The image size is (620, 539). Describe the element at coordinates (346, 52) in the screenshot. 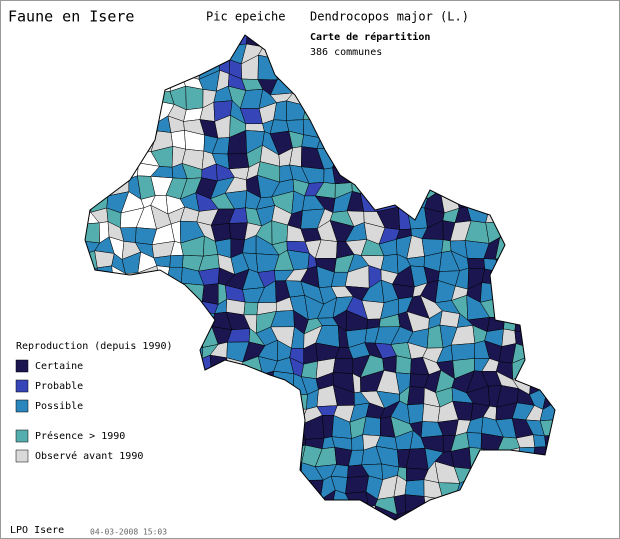

I see `commune-count: 386 communes` at that location.